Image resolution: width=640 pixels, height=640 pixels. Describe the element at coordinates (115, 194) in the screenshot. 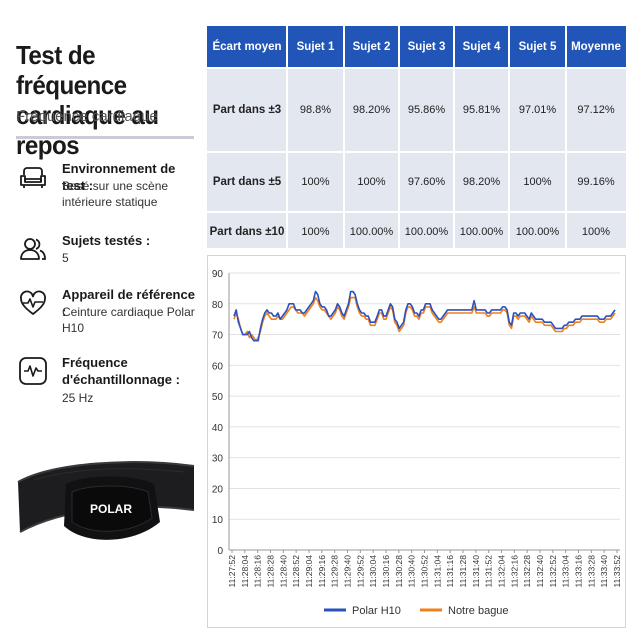

I see `info-value: Basé sur une scène intérieure statique` at that location.